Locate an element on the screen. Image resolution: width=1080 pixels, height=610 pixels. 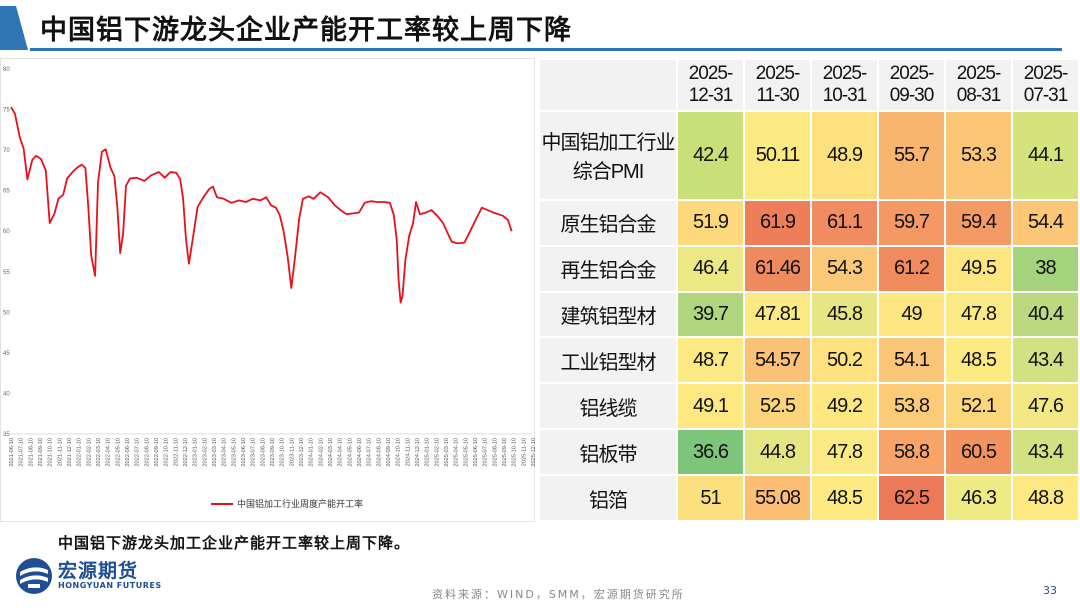
table-row: 再生铝合金 46.4 61.46 54.3 61.2 49.5 38 is located at coordinates (809, 268).